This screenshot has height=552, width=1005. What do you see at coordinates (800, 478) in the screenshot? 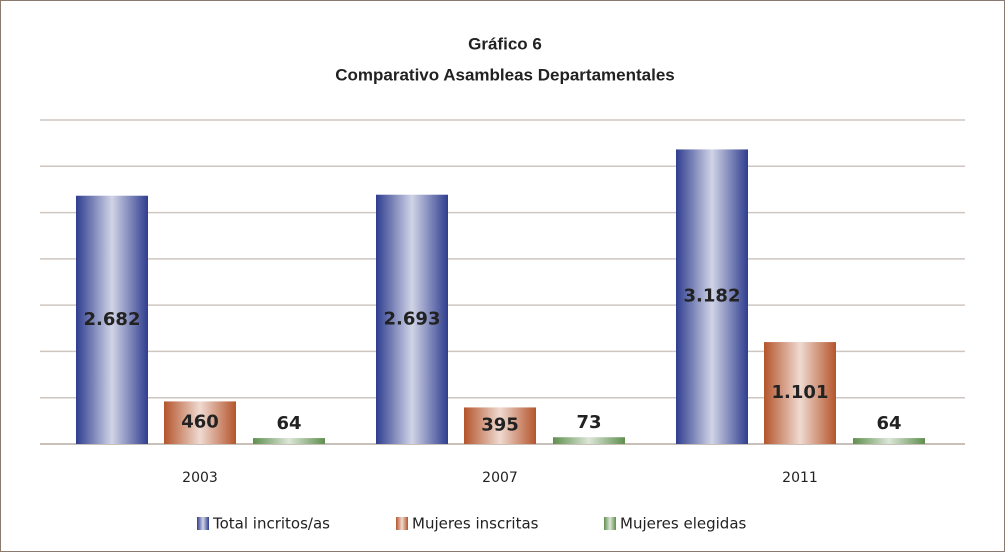
I see `x-tick-label: 2011` at bounding box center [800, 478].